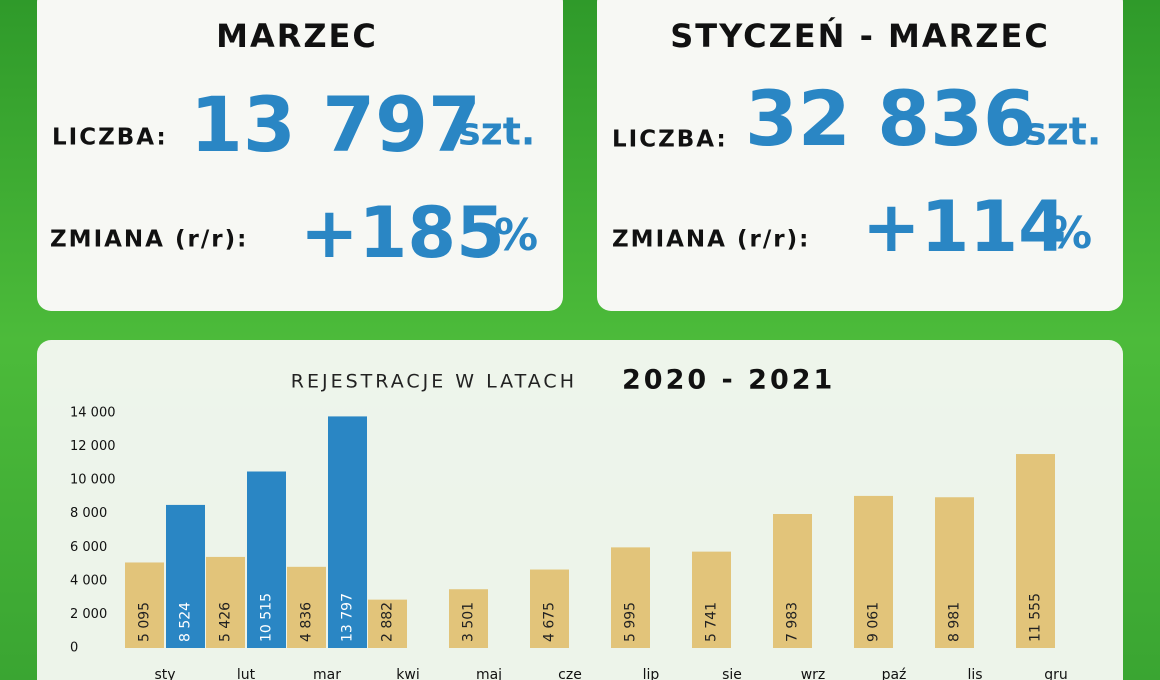 The image size is (1160, 680). Describe the element at coordinates (246, 673) in the screenshot. I see `x-tick-label: lut` at that location.